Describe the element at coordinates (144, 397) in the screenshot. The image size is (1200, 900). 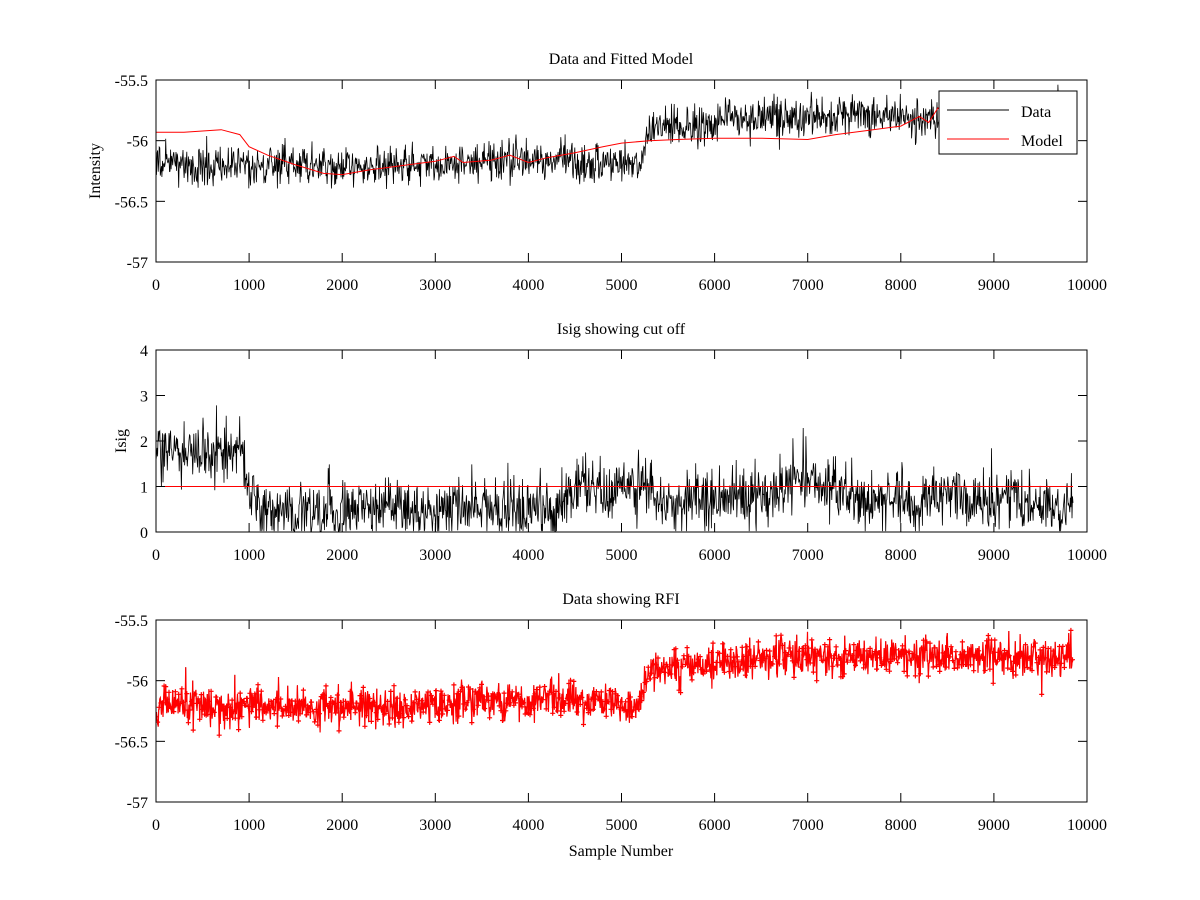
I see `y-tick-label: 3` at that location.